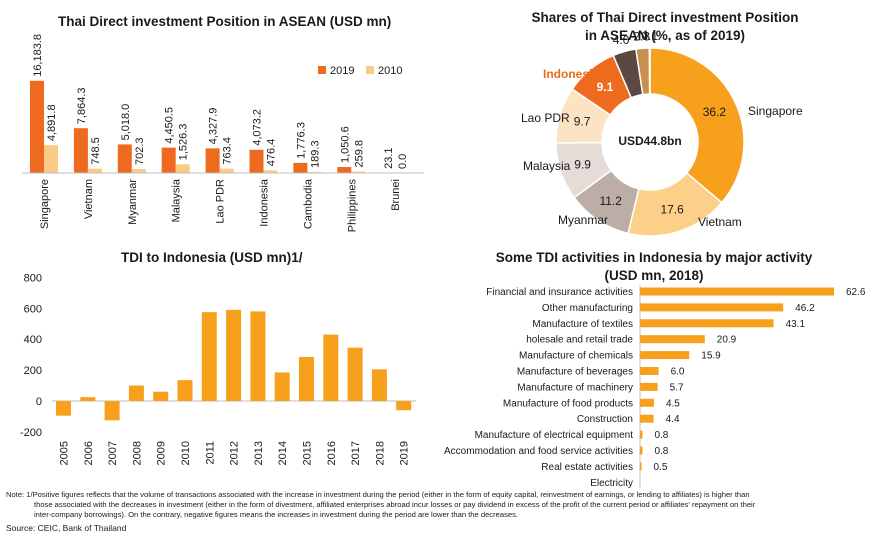 This screenshot has height=541, width=870. I want to click on tdi-year-label-2010: 2010, so click(186, 453).